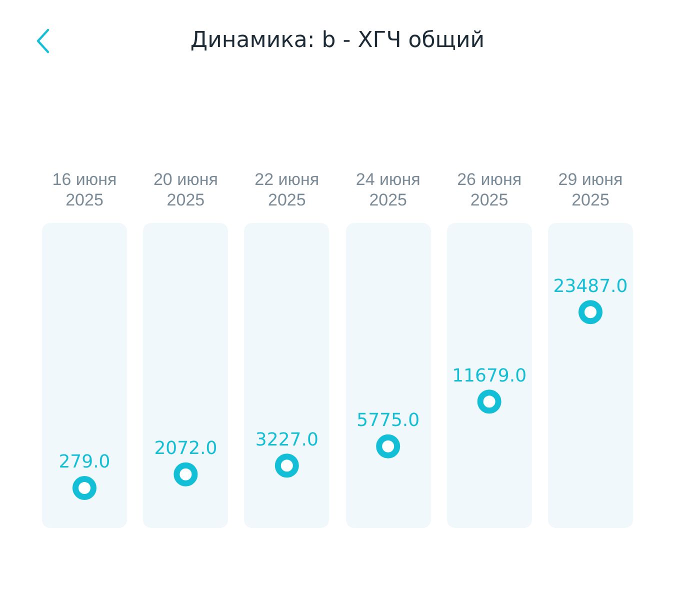 This screenshot has height=600, width=675. I want to click on data-label: 5775.0, so click(388, 421).